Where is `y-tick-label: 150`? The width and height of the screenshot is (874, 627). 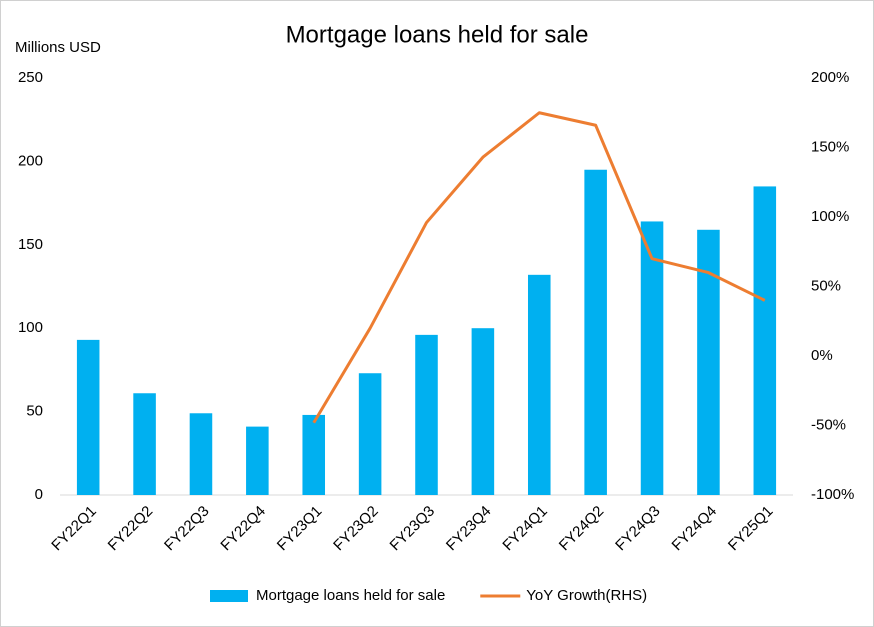 y-tick-label: 150 is located at coordinates (30, 244).